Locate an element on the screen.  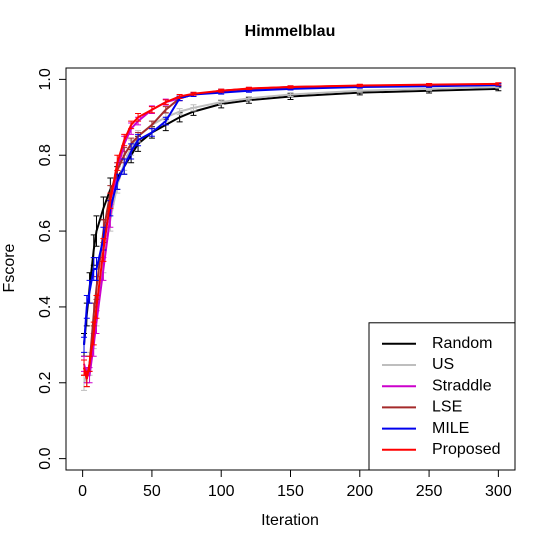
x-tick-label: 50 is located at coordinates (152, 491).